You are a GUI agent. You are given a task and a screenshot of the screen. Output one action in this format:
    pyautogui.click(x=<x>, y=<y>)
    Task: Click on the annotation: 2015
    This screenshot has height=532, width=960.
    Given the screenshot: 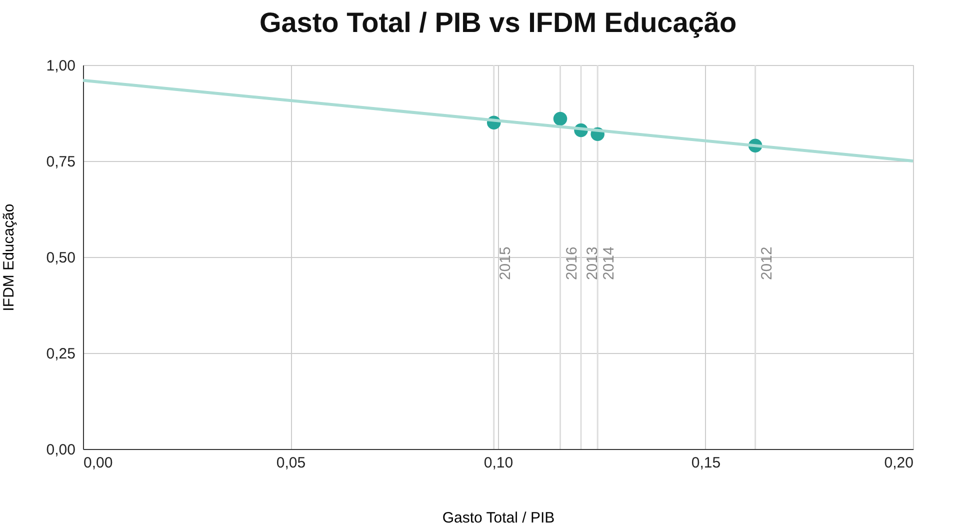 What is the action you would take?
    pyautogui.click(x=505, y=263)
    